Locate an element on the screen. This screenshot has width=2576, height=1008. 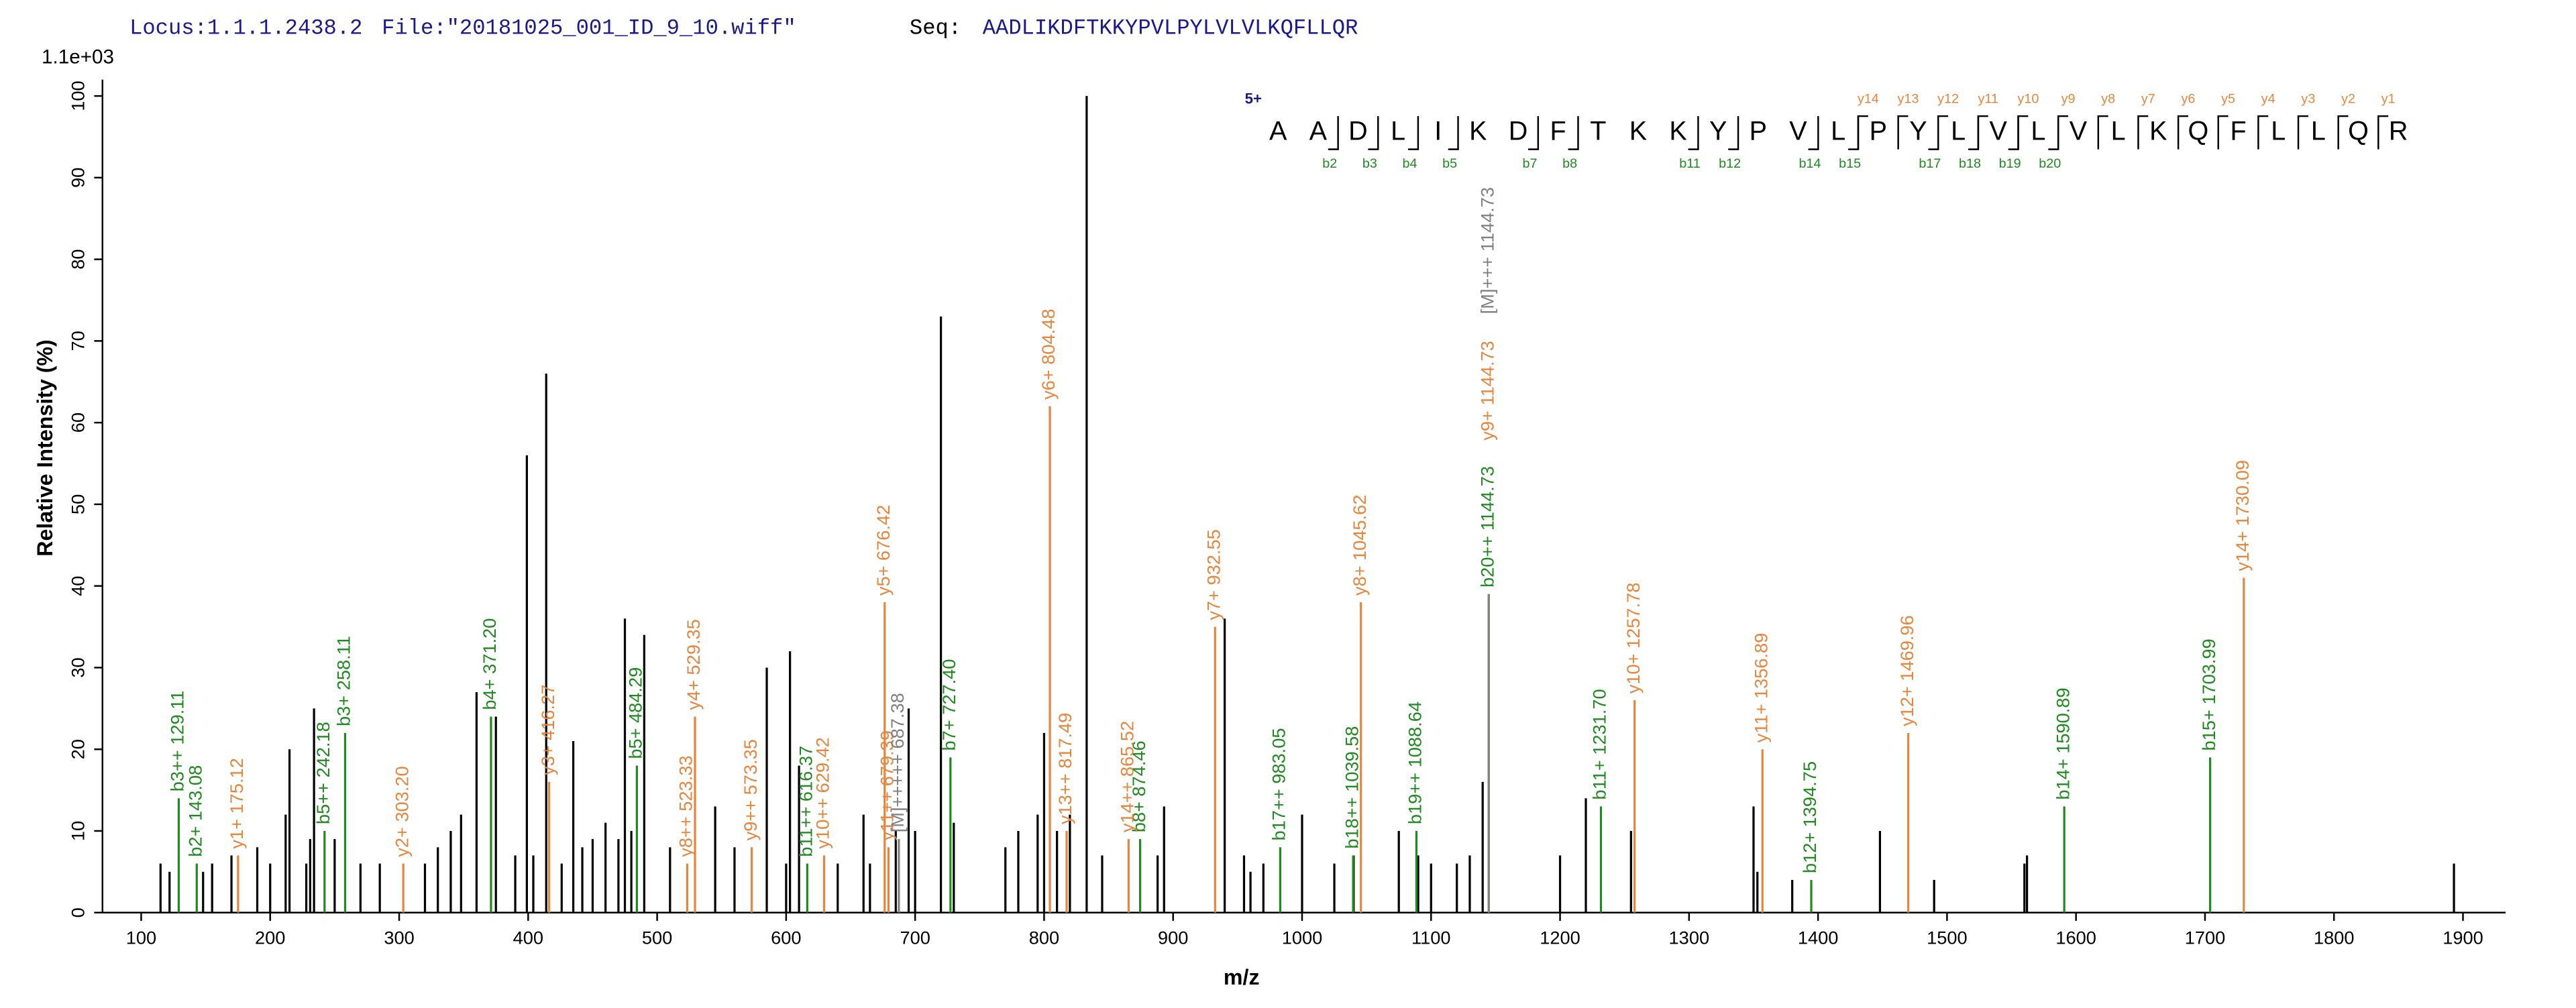
x-tick-label: 1500 is located at coordinates (1947, 938).